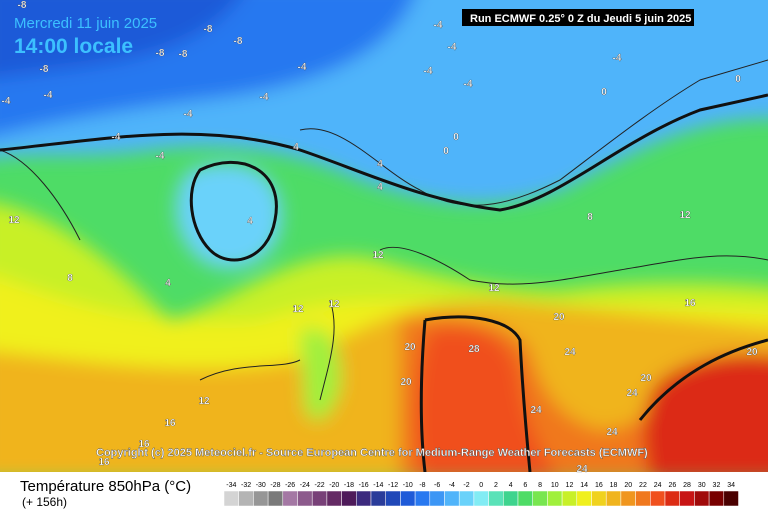 The height and width of the screenshot is (517, 768). Describe the element at coordinates (496, 485) in the screenshot. I see `scale-label: 2` at that location.